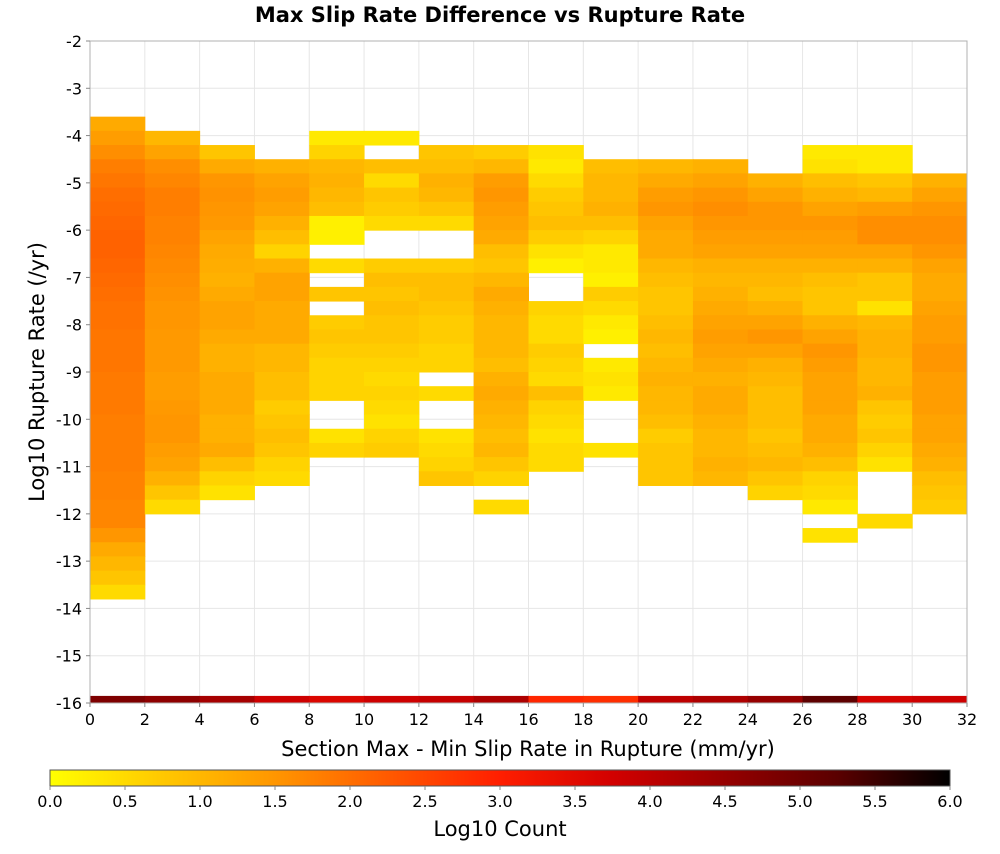  I want to click on y-axis-label: Log10 Rupture Rate (/yr), so click(37, 372).